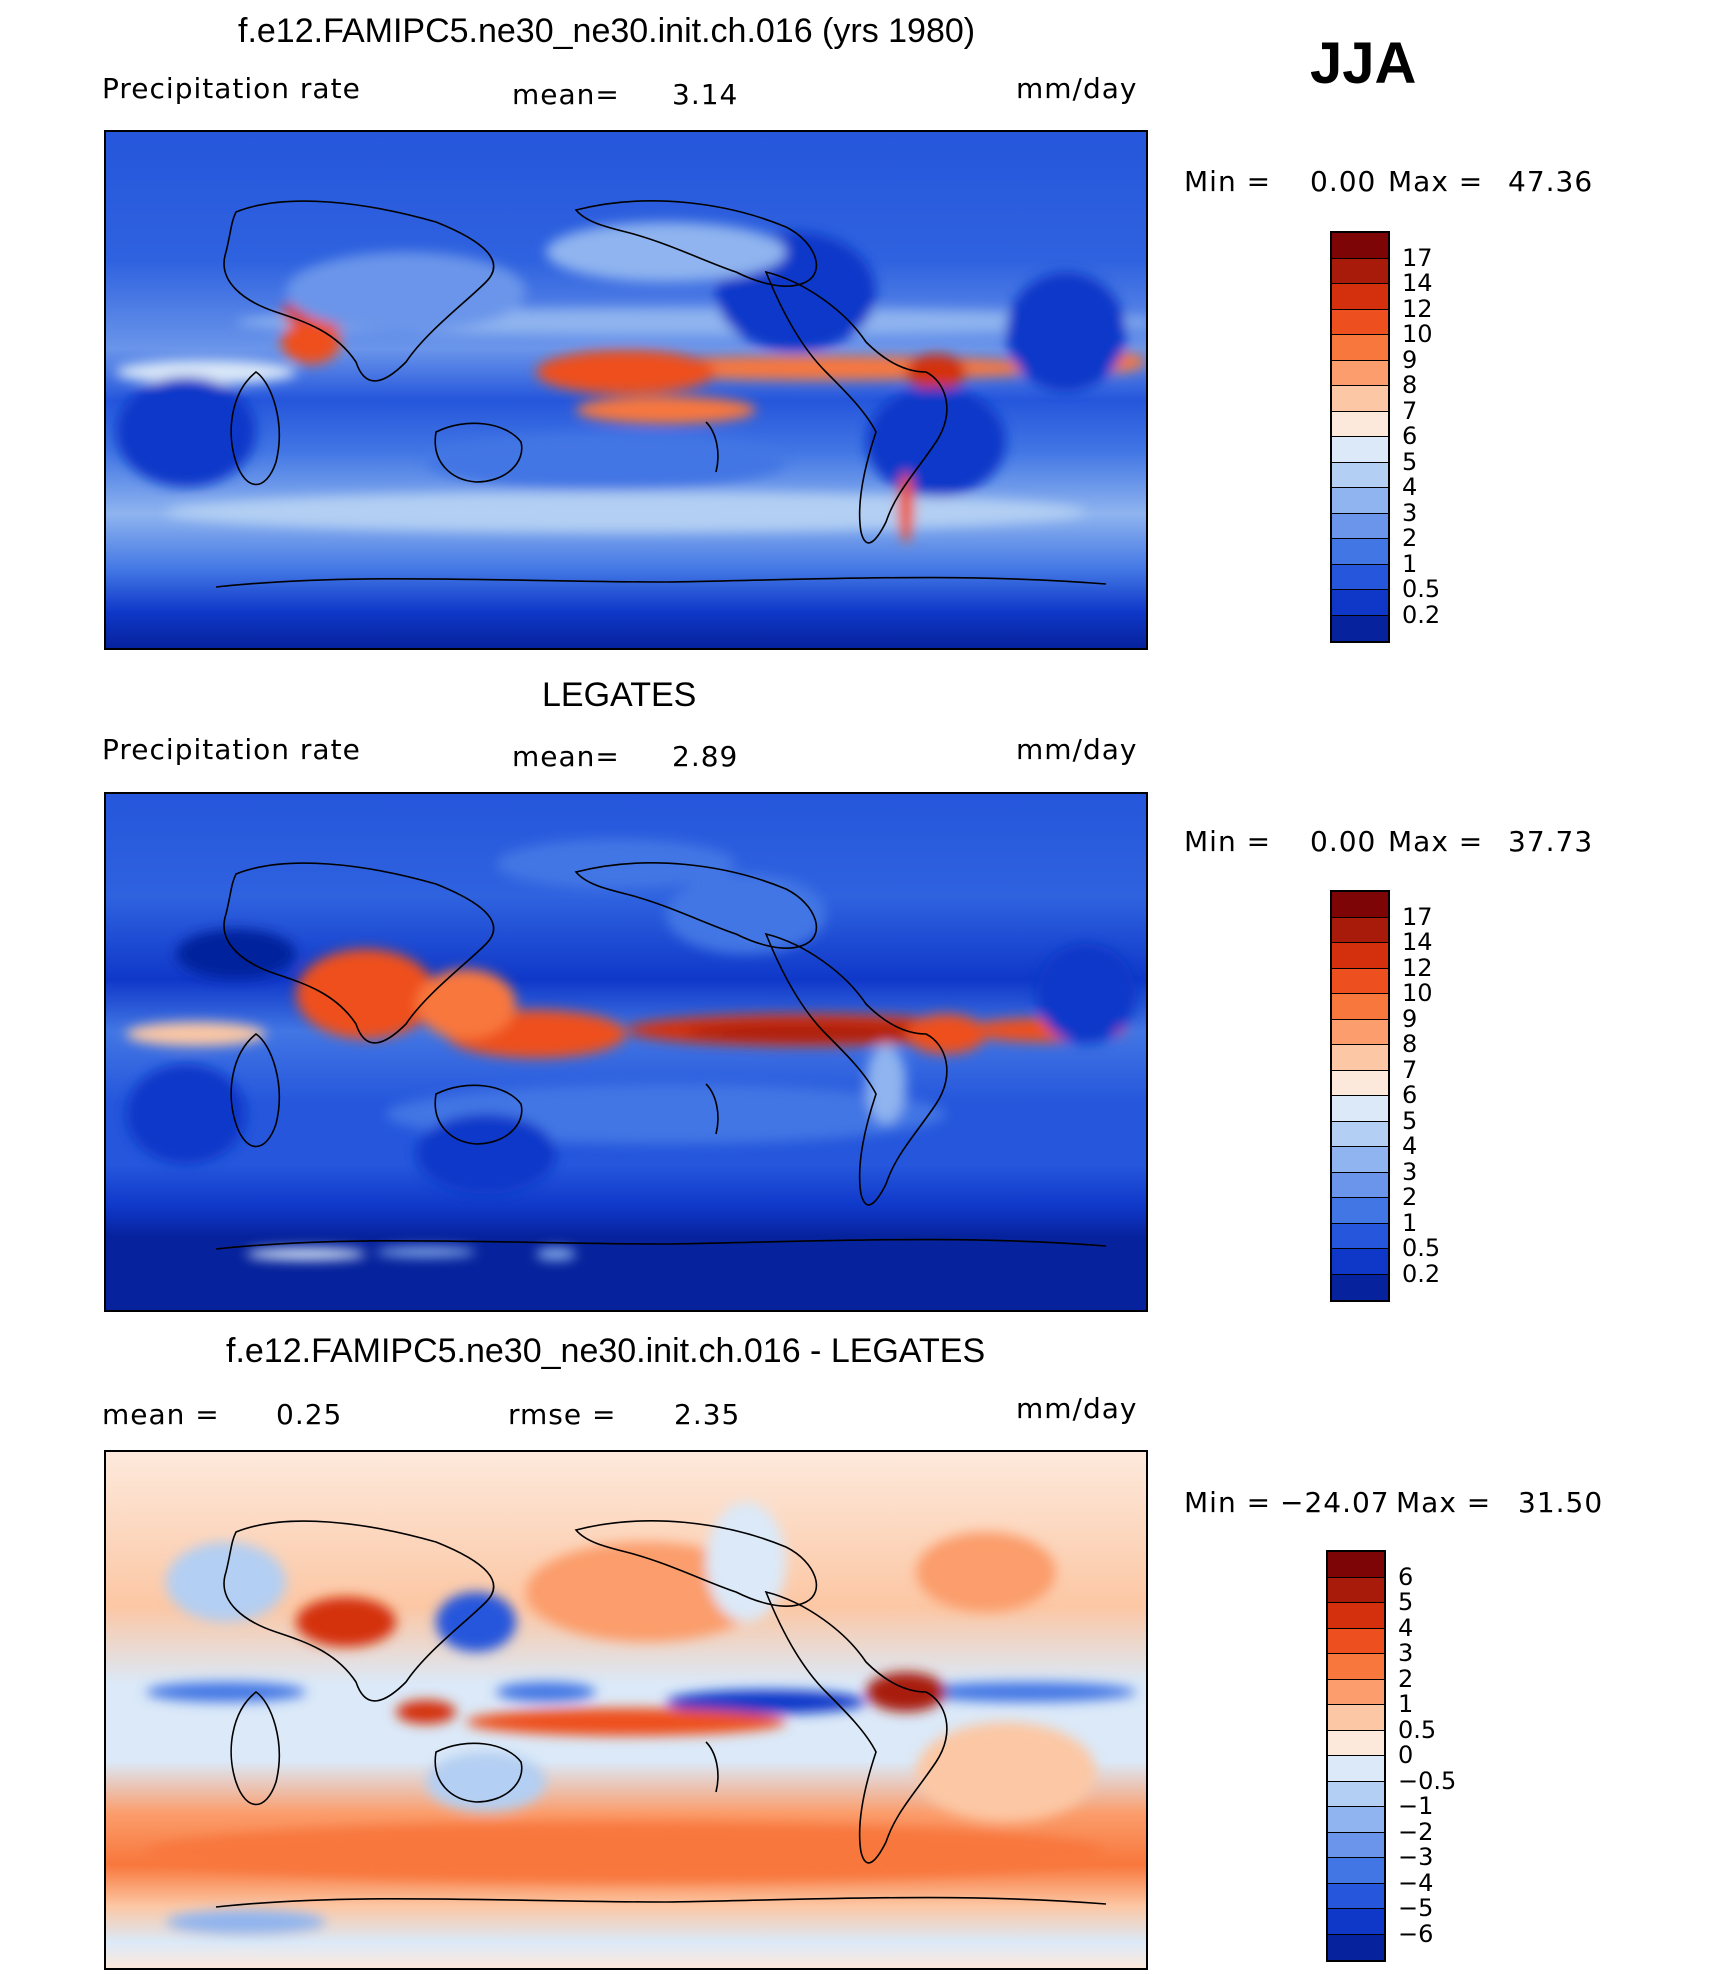 Image resolution: width=1710 pixels, height=1974 pixels. Describe the element at coordinates (1561, 1502) in the screenshot. I see `panel3-max-value: 31.50` at that location.